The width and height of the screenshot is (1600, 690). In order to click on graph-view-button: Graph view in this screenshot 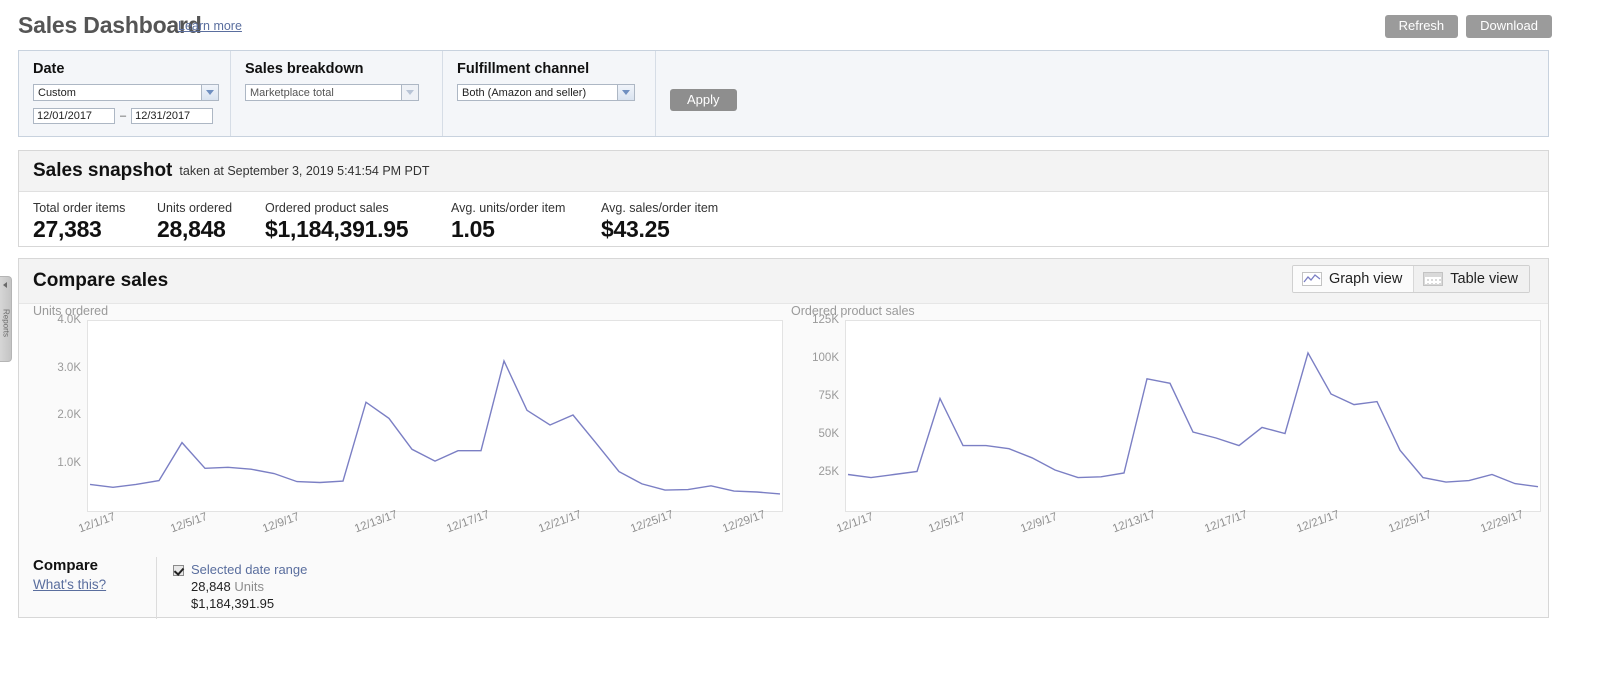, I will do `click(1353, 279)`.